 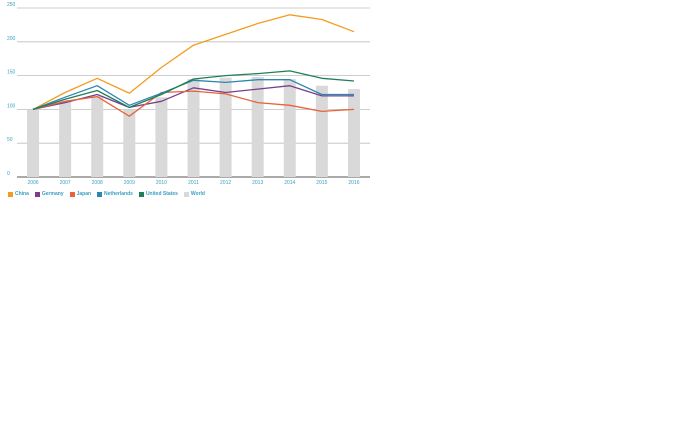 I want to click on y-tick-label: 150, so click(x=11, y=73).